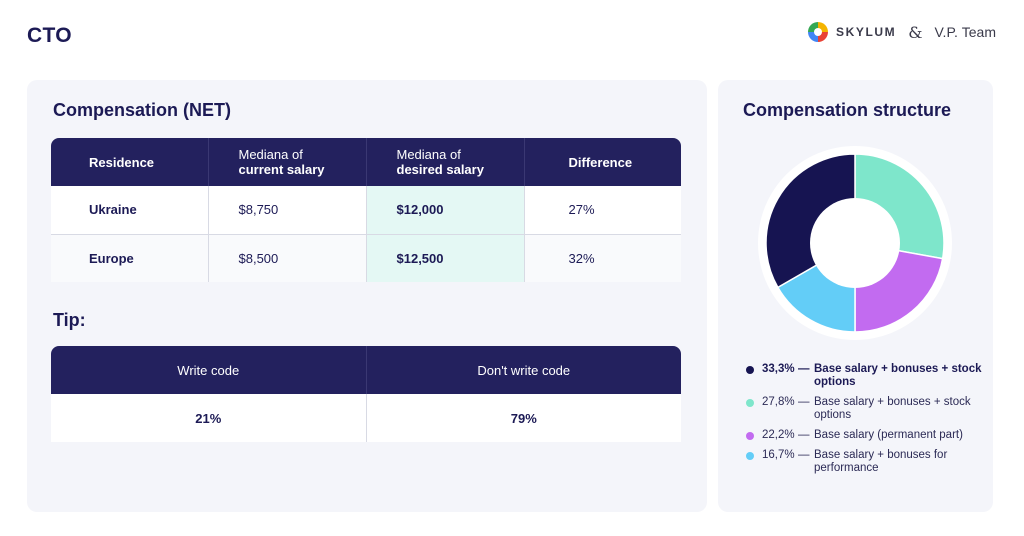 The image size is (1024, 536). Describe the element at coordinates (946, 32) in the screenshot. I see `vpteam-logo-vp: V.P.` at that location.